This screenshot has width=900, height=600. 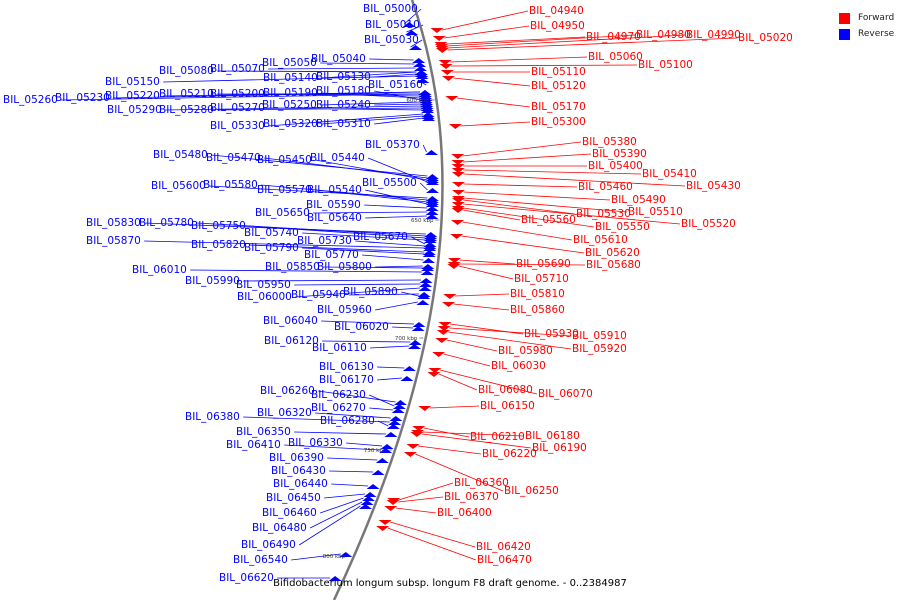 What do you see at coordinates (186, 71) in the screenshot?
I see `reverse-gene-label: BIL_05080` at bounding box center [186, 71].